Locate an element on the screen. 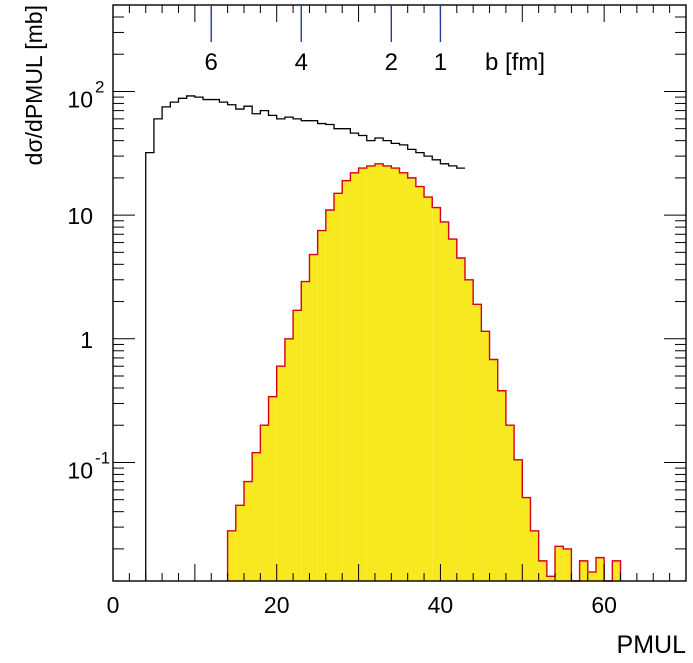  x-tick-label: 20 is located at coordinates (277, 605).